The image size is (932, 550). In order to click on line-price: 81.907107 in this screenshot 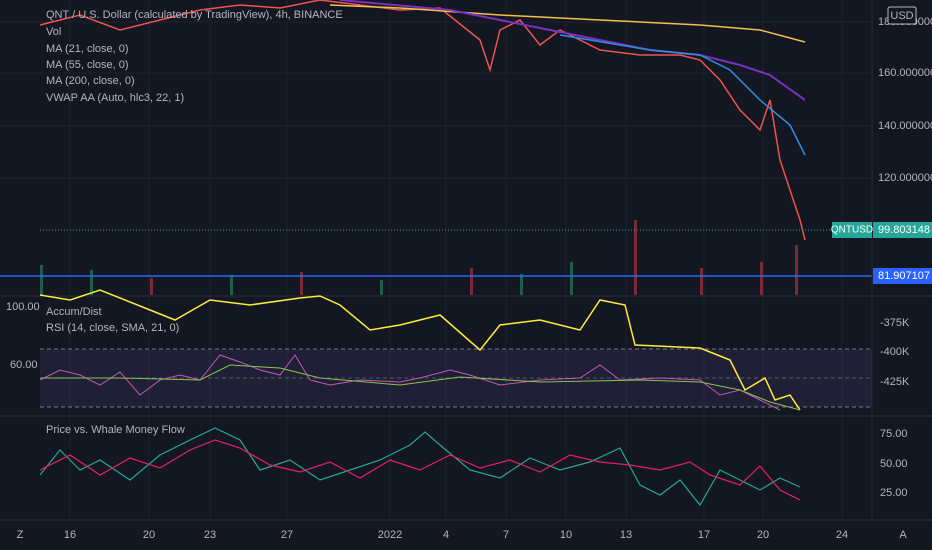, I will do `click(904, 276)`.